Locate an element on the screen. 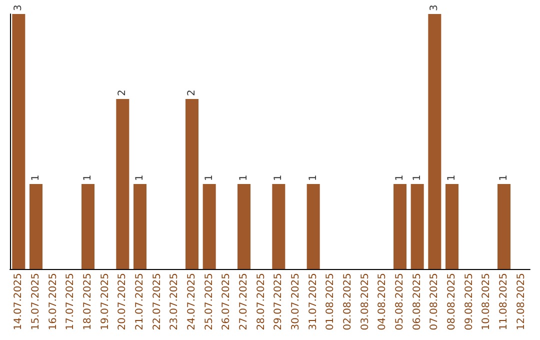 This screenshot has height=340, width=540. x-tick-label: 09.08.2025 is located at coordinates (469, 301).